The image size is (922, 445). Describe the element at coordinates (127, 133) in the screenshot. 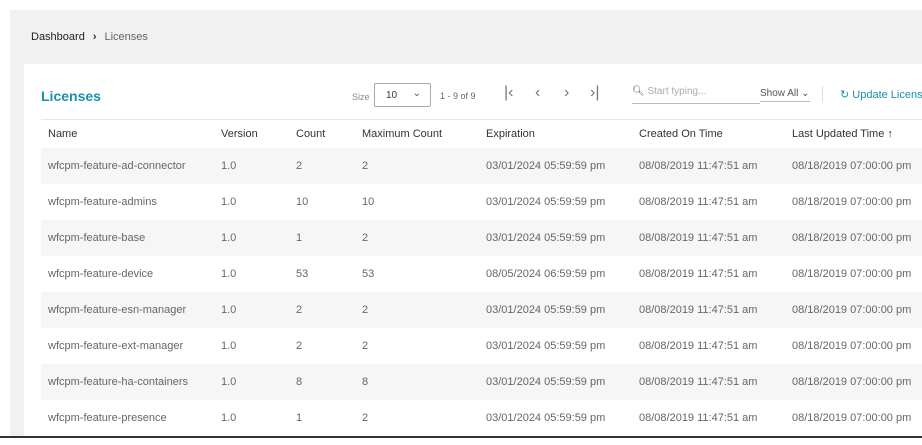

I see `column-header: Name` at that location.